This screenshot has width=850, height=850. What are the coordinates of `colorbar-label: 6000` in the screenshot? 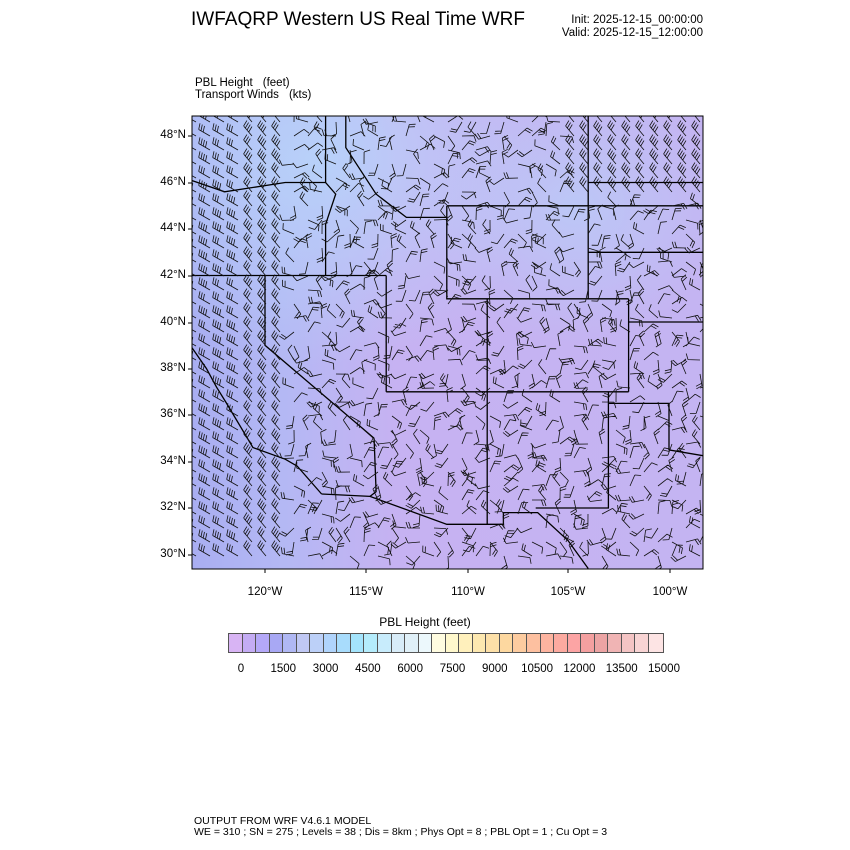 It's located at (410, 669).